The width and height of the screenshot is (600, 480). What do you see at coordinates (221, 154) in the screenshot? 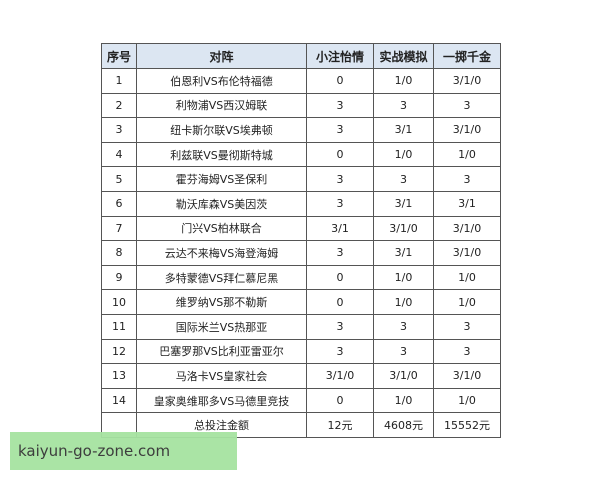
I see `table-cell: 利兹联VS曼彻斯特城` at bounding box center [221, 154].